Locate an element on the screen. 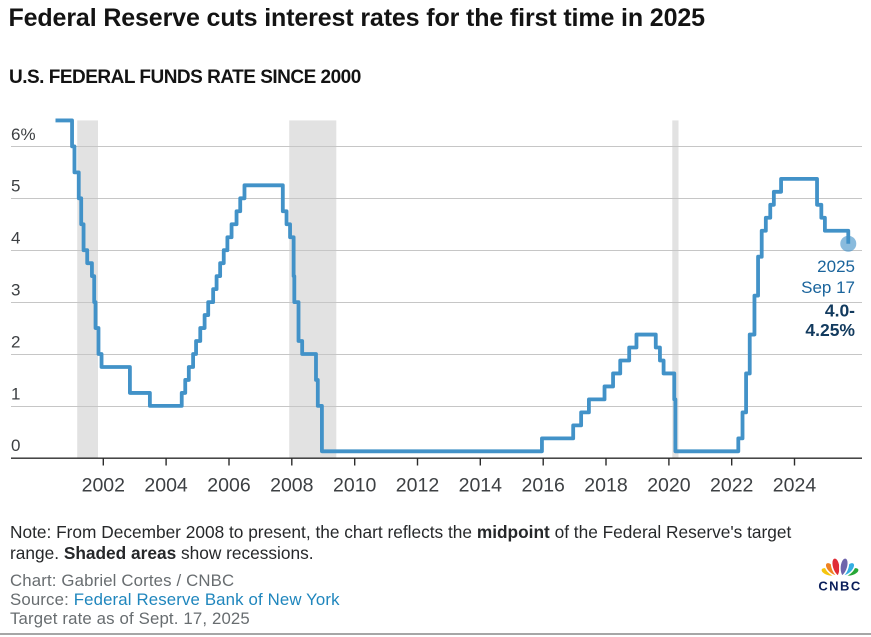 The width and height of the screenshot is (871, 637). svg-text: 2025 is located at coordinates (836, 266).